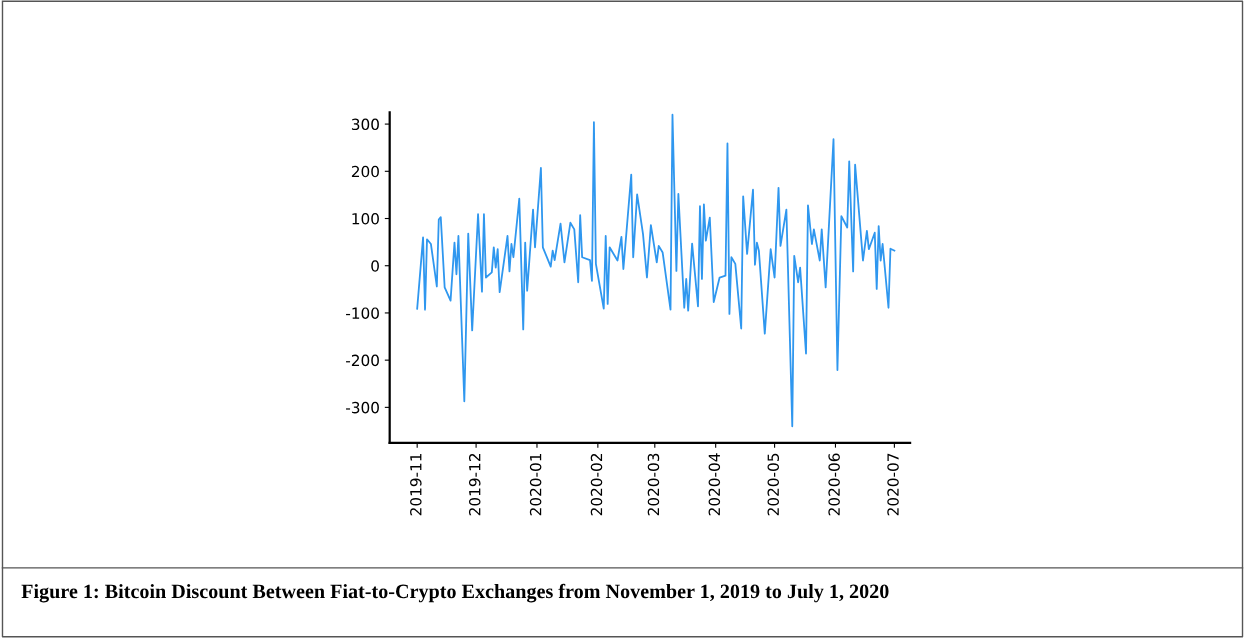 This screenshot has width=1245, height=638. What do you see at coordinates (362, 313) in the screenshot?
I see `y-tick-label: -100` at bounding box center [362, 313].